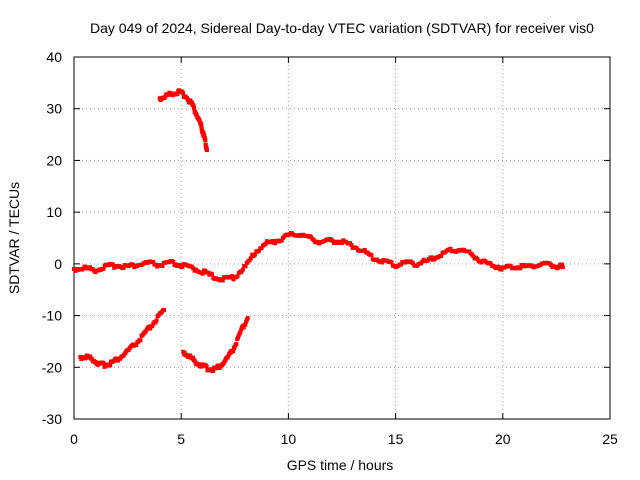  What do you see at coordinates (396, 439) in the screenshot?
I see `x-tick-label: 15` at bounding box center [396, 439].